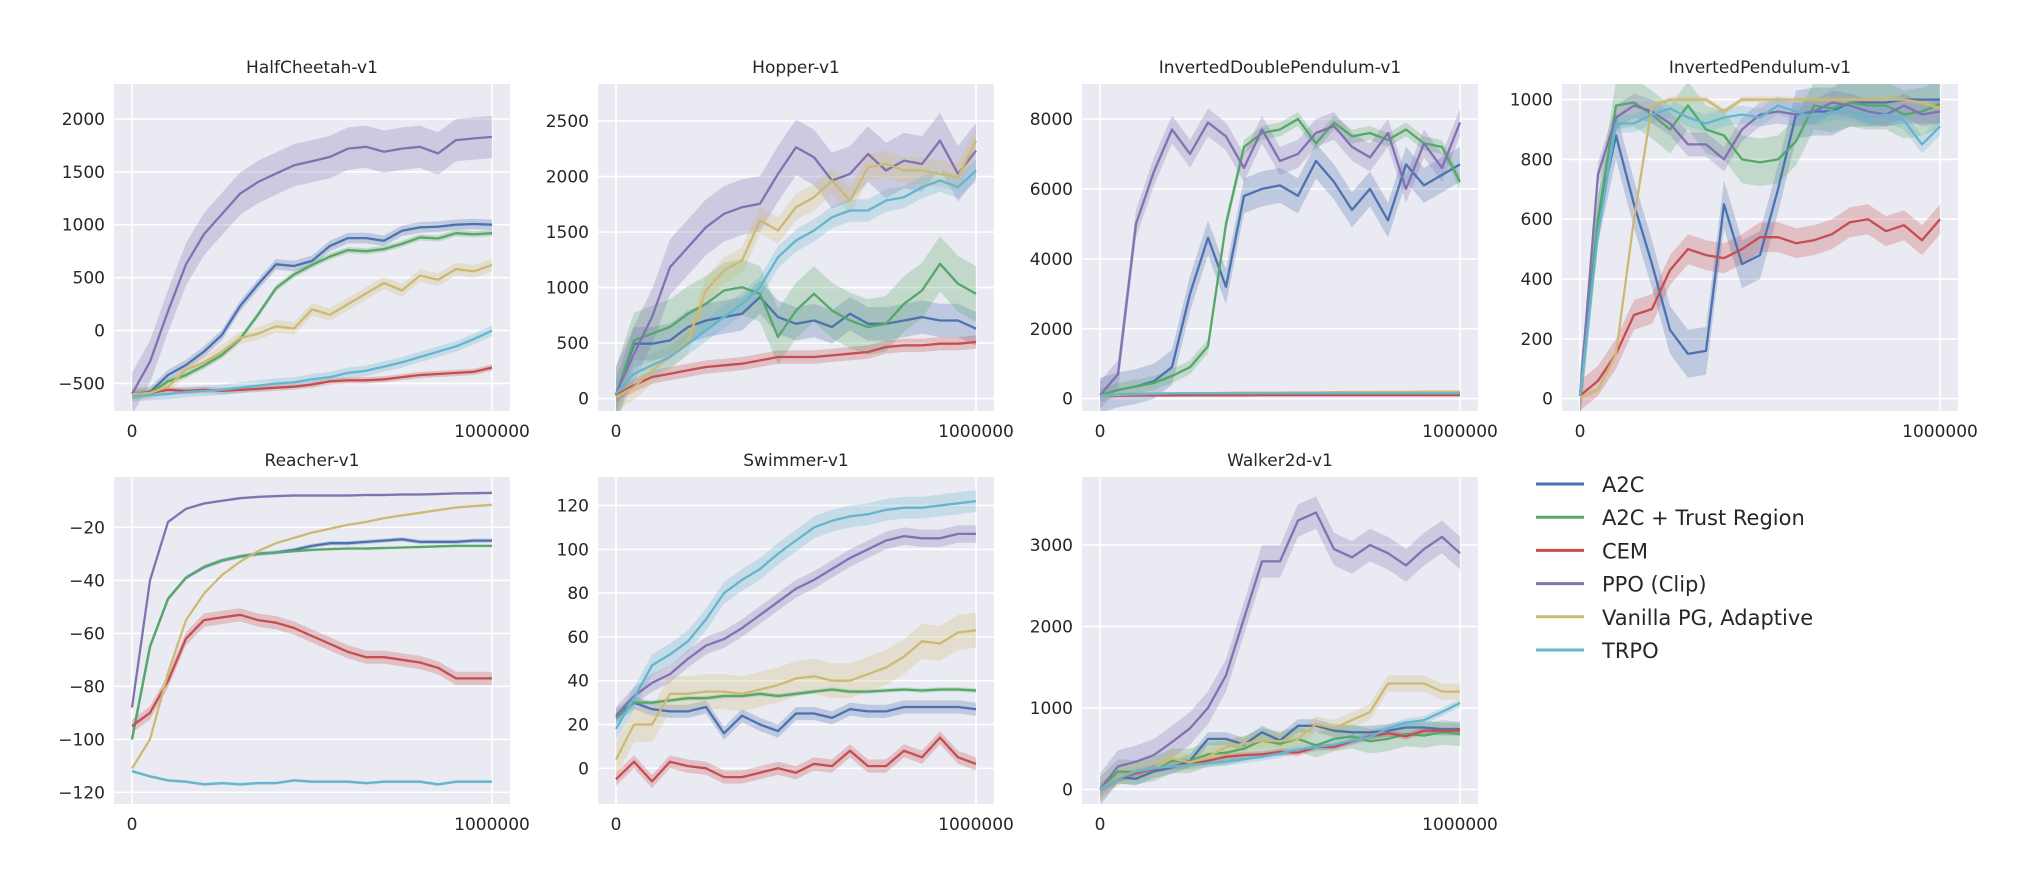 The image size is (2043, 890). What do you see at coordinates (578, 638) in the screenshot?
I see `y-tick-label: 60` at bounding box center [578, 638].